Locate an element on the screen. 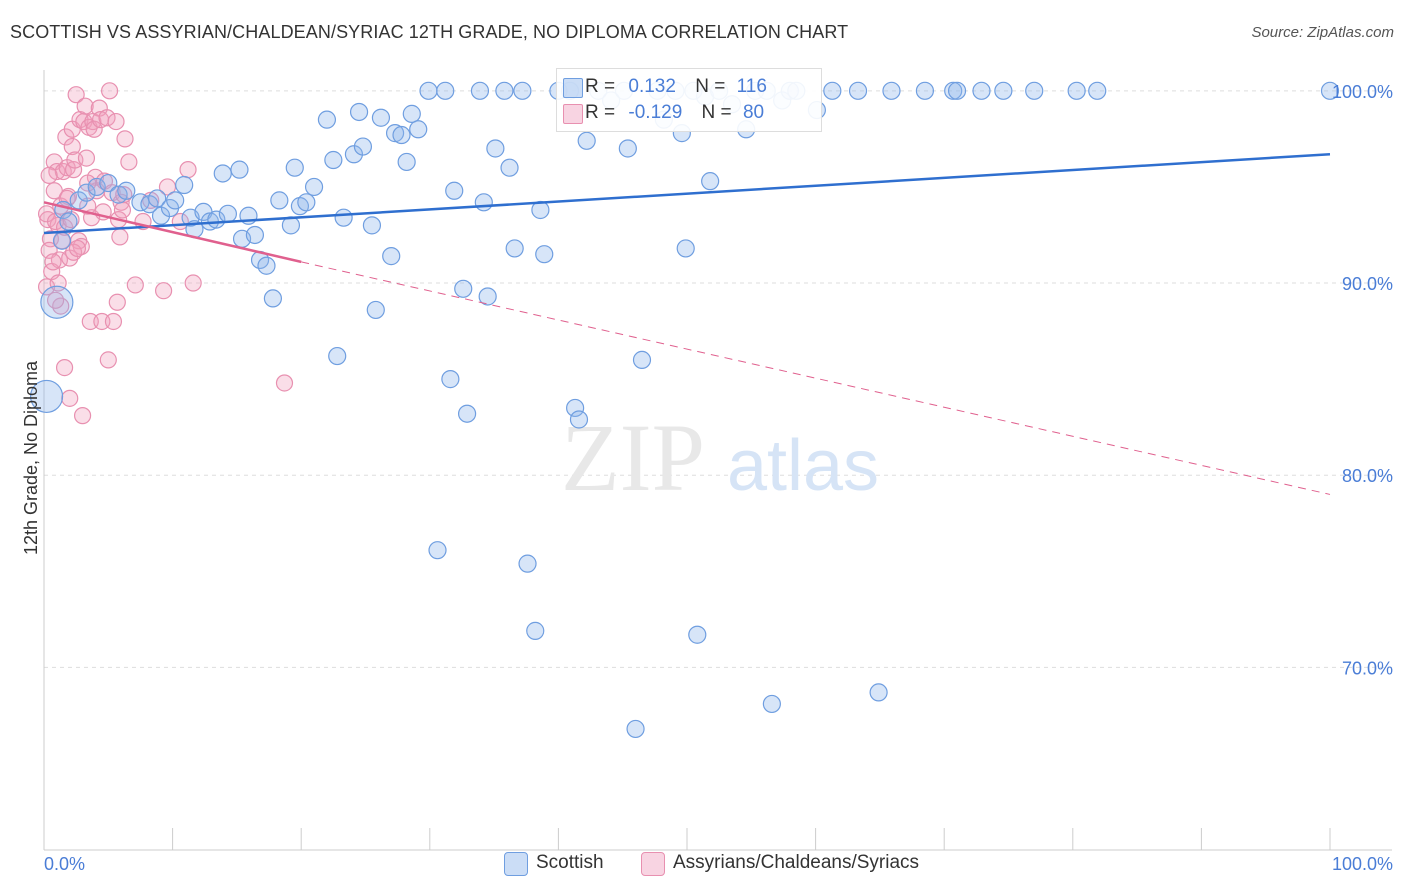 This screenshot has height=892, width=1406. scottish-n-label: N = is located at coordinates (710, 86).